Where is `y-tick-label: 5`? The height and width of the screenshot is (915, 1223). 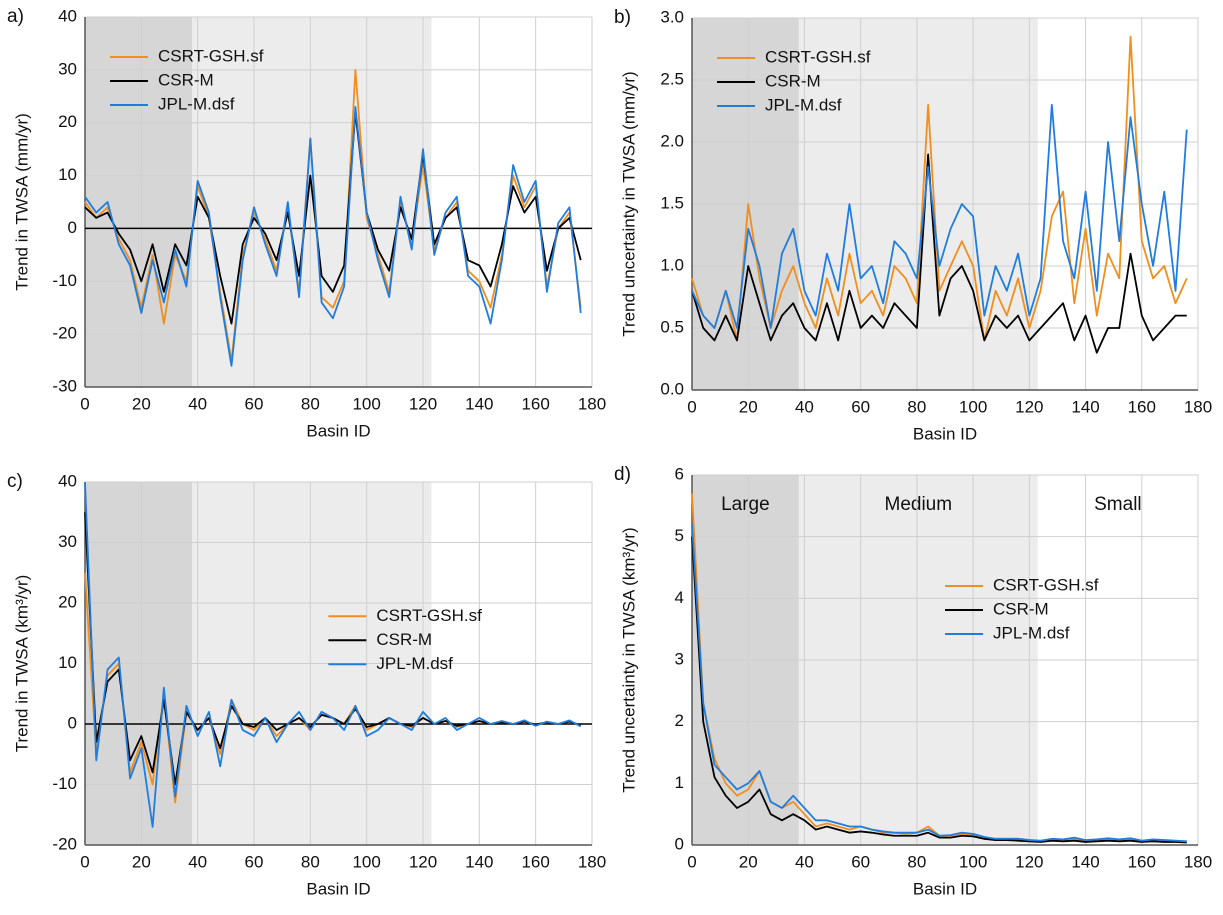
y-tick-label: 5 is located at coordinates (679, 535).